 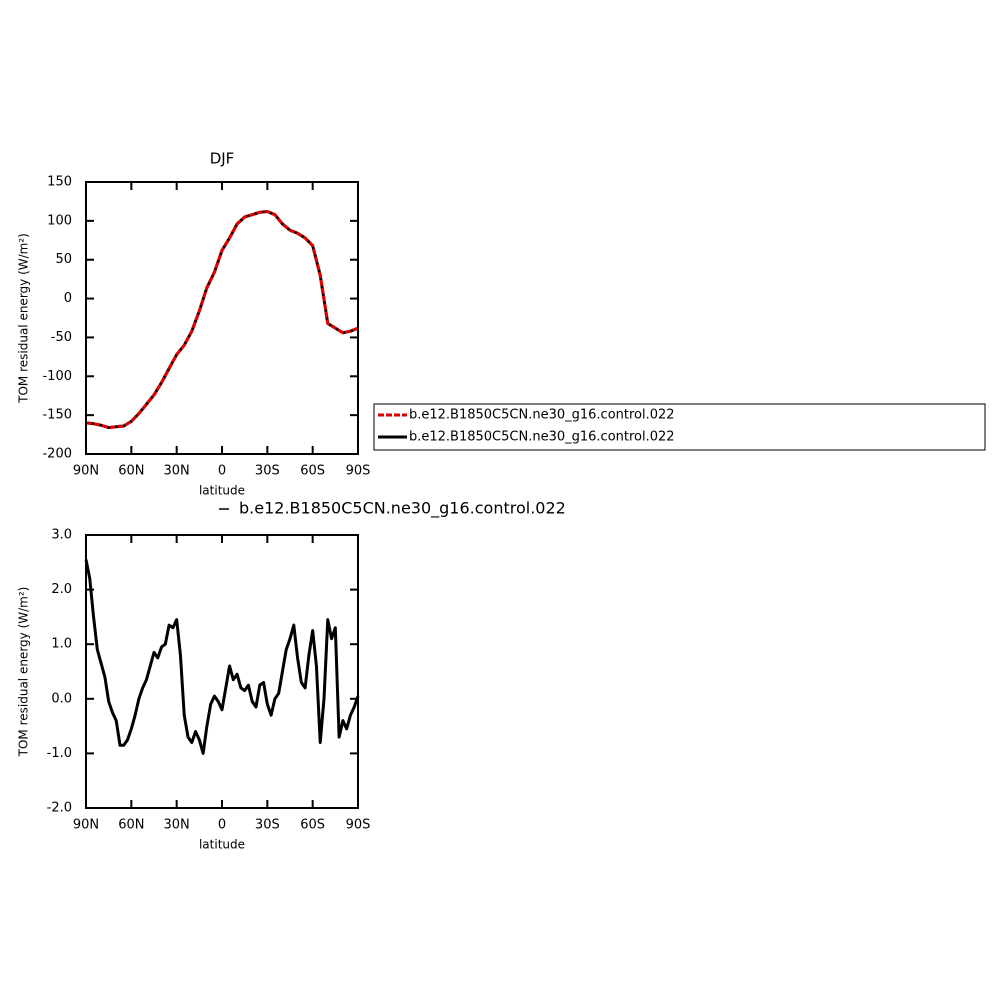 What do you see at coordinates (61, 698) in the screenshot?
I see `y-tick-label: 0.0` at bounding box center [61, 698].